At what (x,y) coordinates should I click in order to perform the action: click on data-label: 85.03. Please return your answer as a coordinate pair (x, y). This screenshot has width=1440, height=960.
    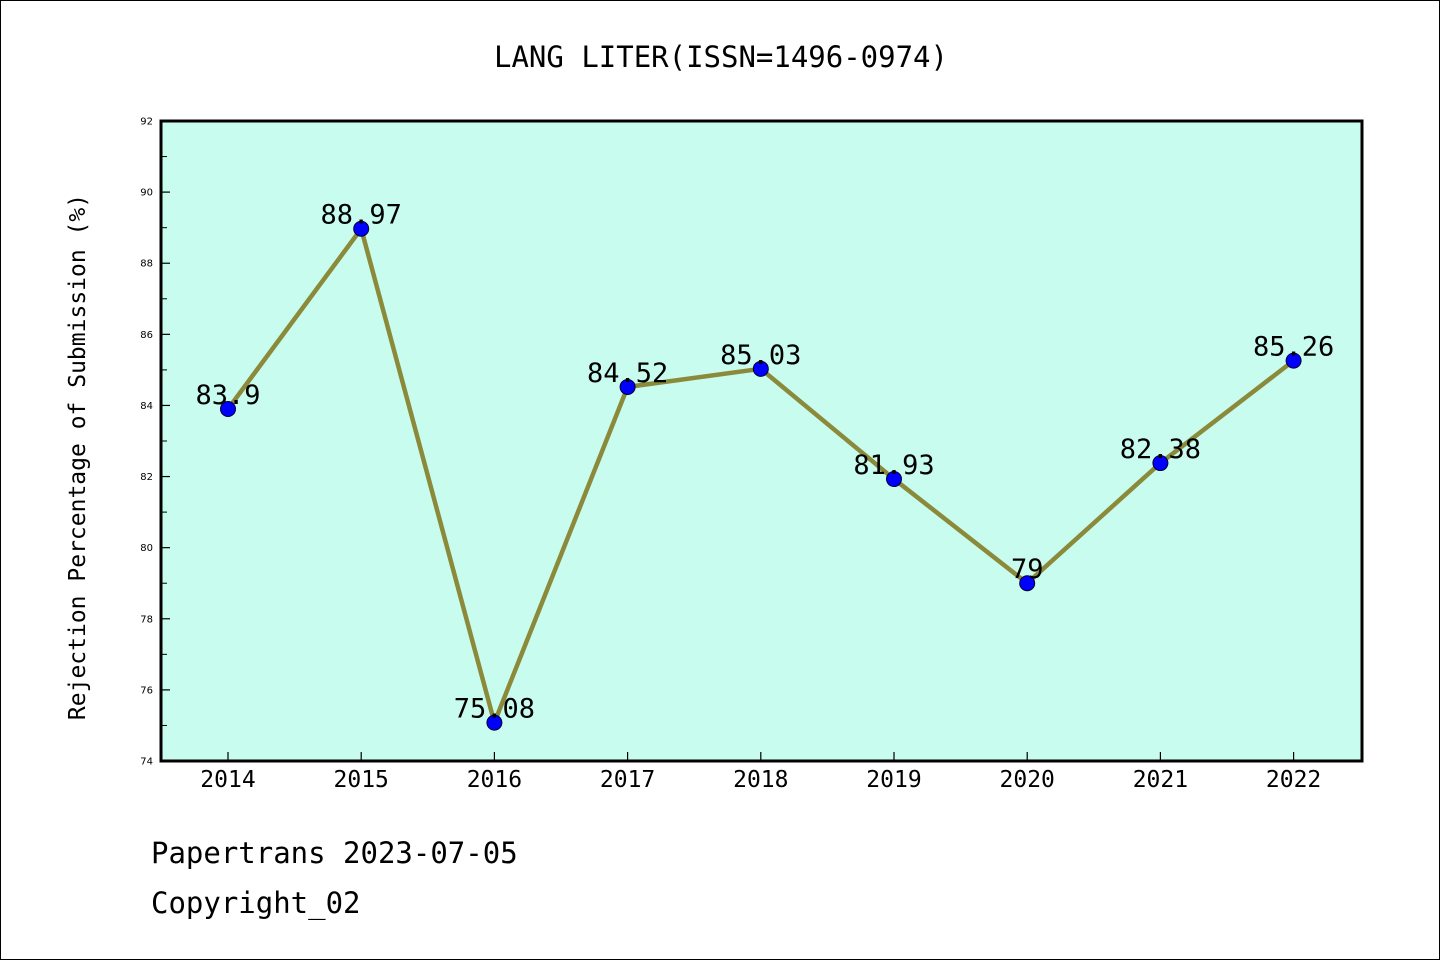
    Looking at the image, I should click on (760, 355).